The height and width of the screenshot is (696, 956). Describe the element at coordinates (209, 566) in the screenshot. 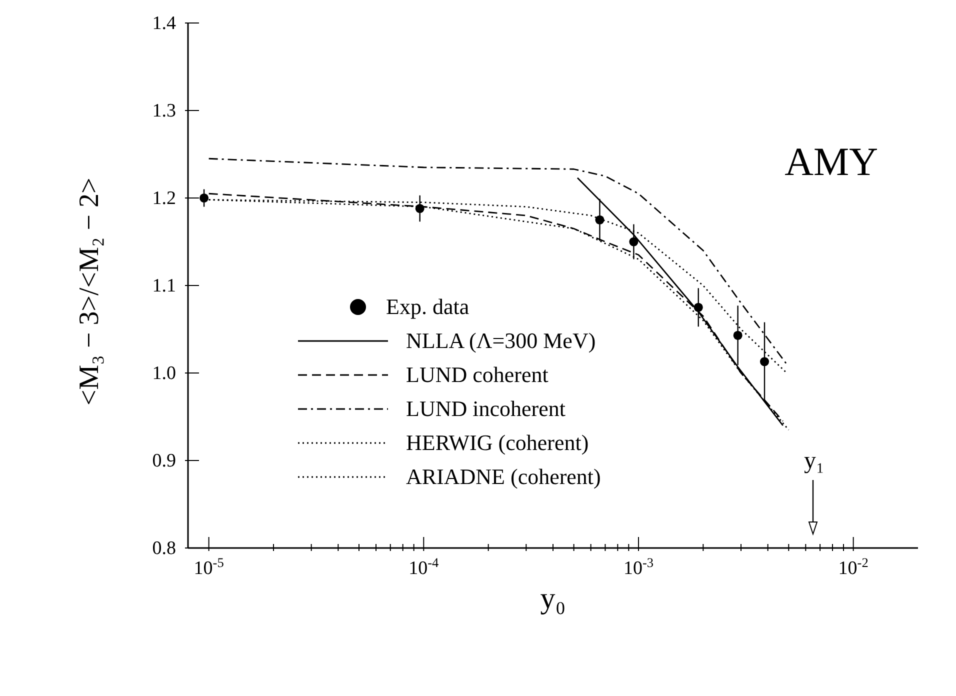

I see `x-tick-label: 10$^{-5}$` at that location.